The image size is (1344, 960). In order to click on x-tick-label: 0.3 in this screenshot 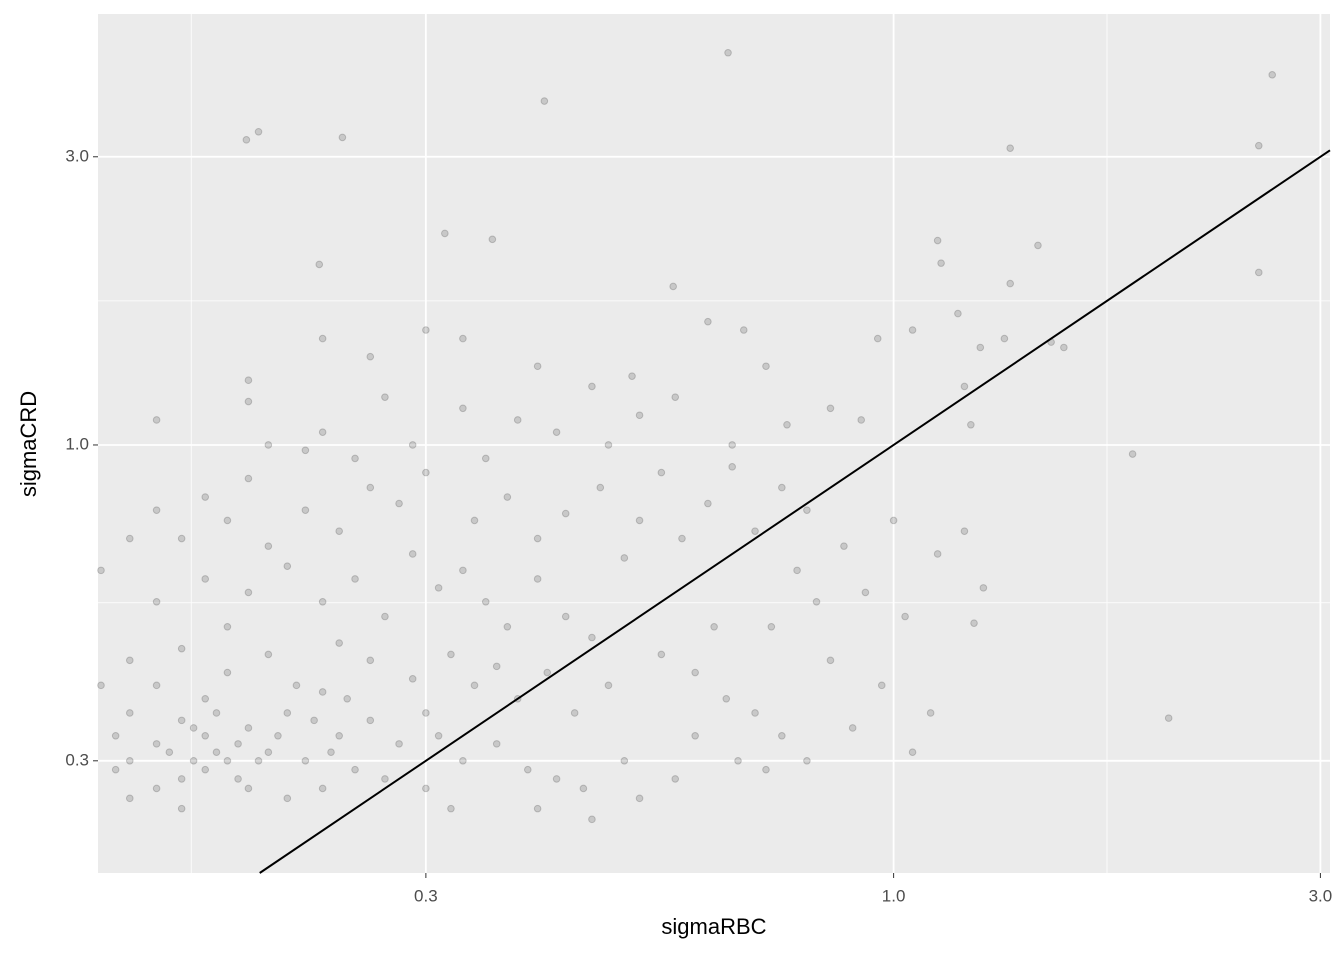, I will do `click(426, 895)`.